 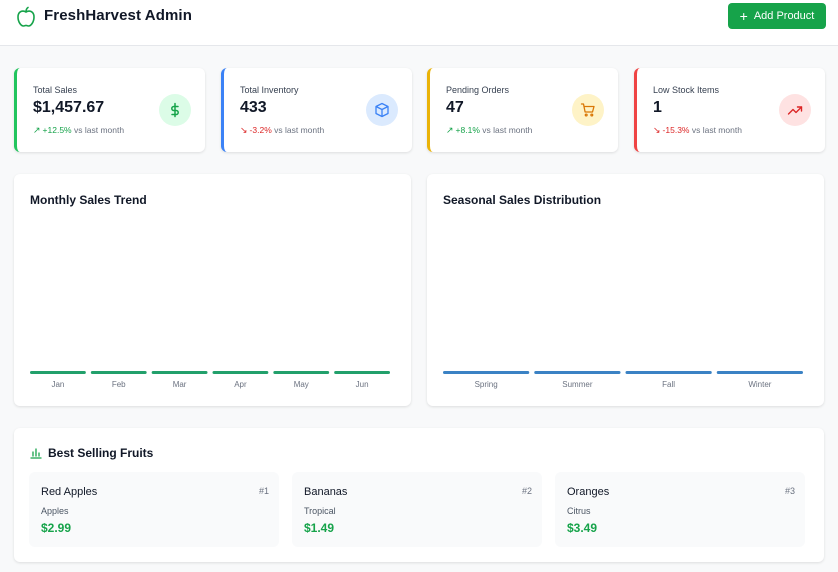 I want to click on fruit-category: Tropical, so click(x=320, y=511).